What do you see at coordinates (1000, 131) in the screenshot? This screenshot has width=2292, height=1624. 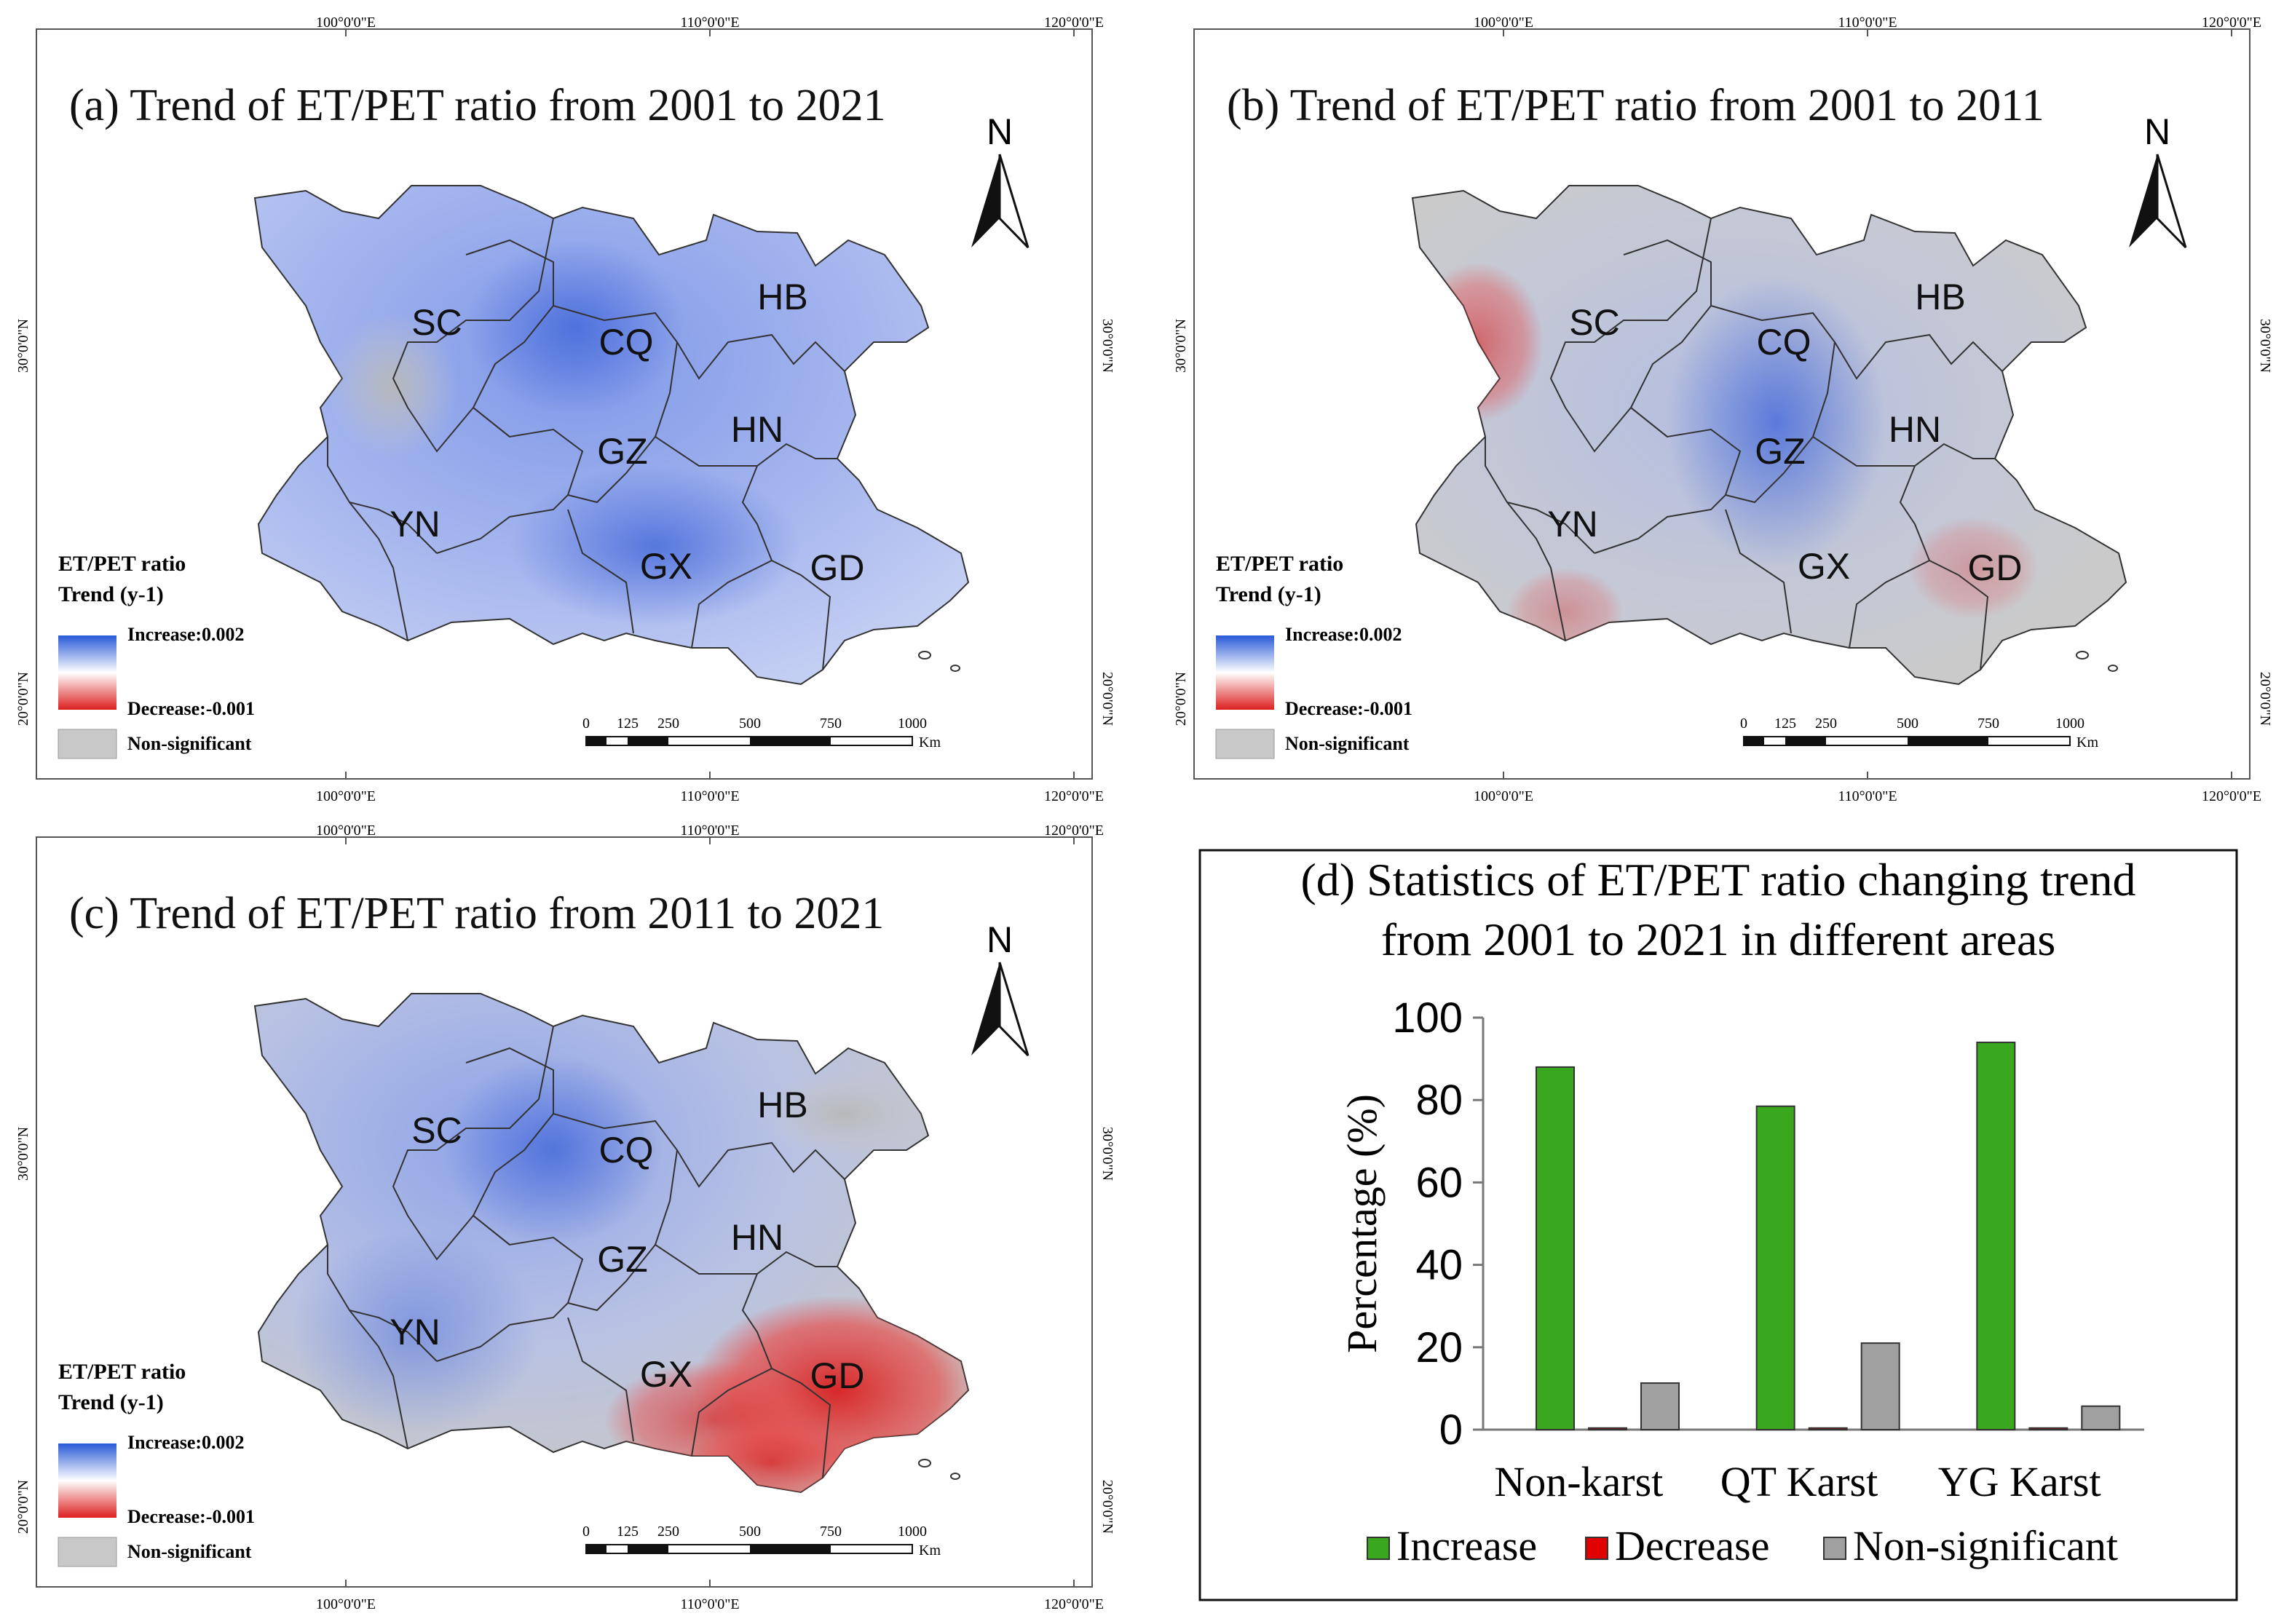 I see `north-label: N` at bounding box center [1000, 131].